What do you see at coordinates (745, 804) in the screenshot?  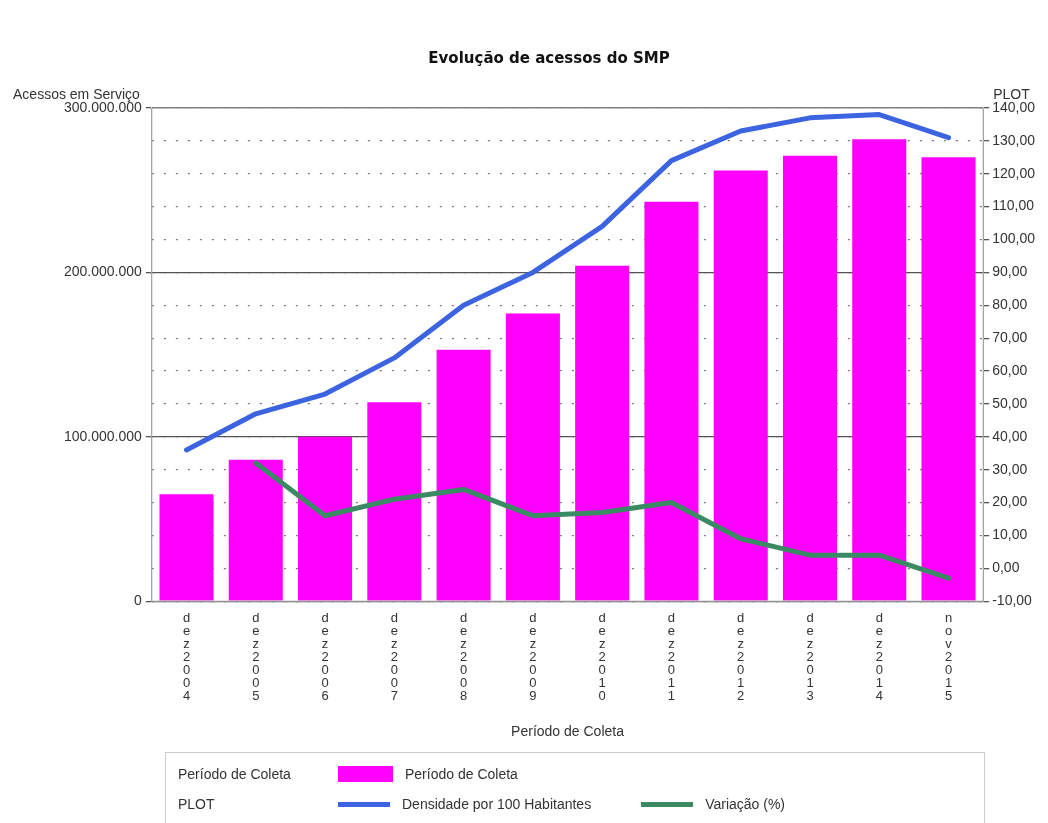 I see `legend-label: Variação (%)` at bounding box center [745, 804].